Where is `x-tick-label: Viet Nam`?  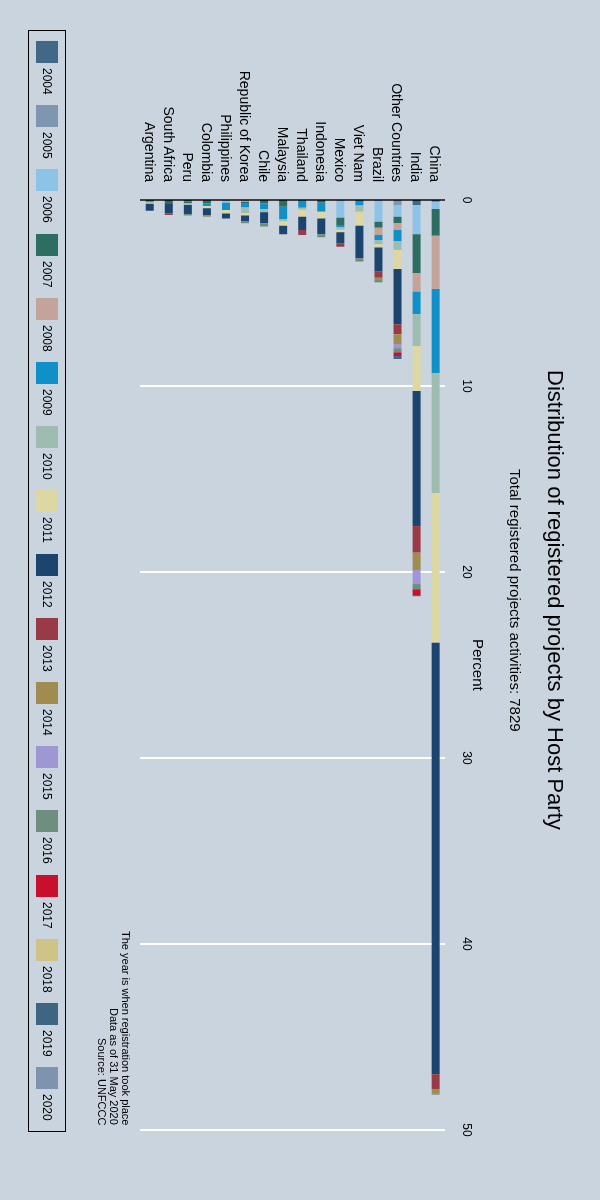 x-tick-label: Viet Nam is located at coordinates (359, 153).